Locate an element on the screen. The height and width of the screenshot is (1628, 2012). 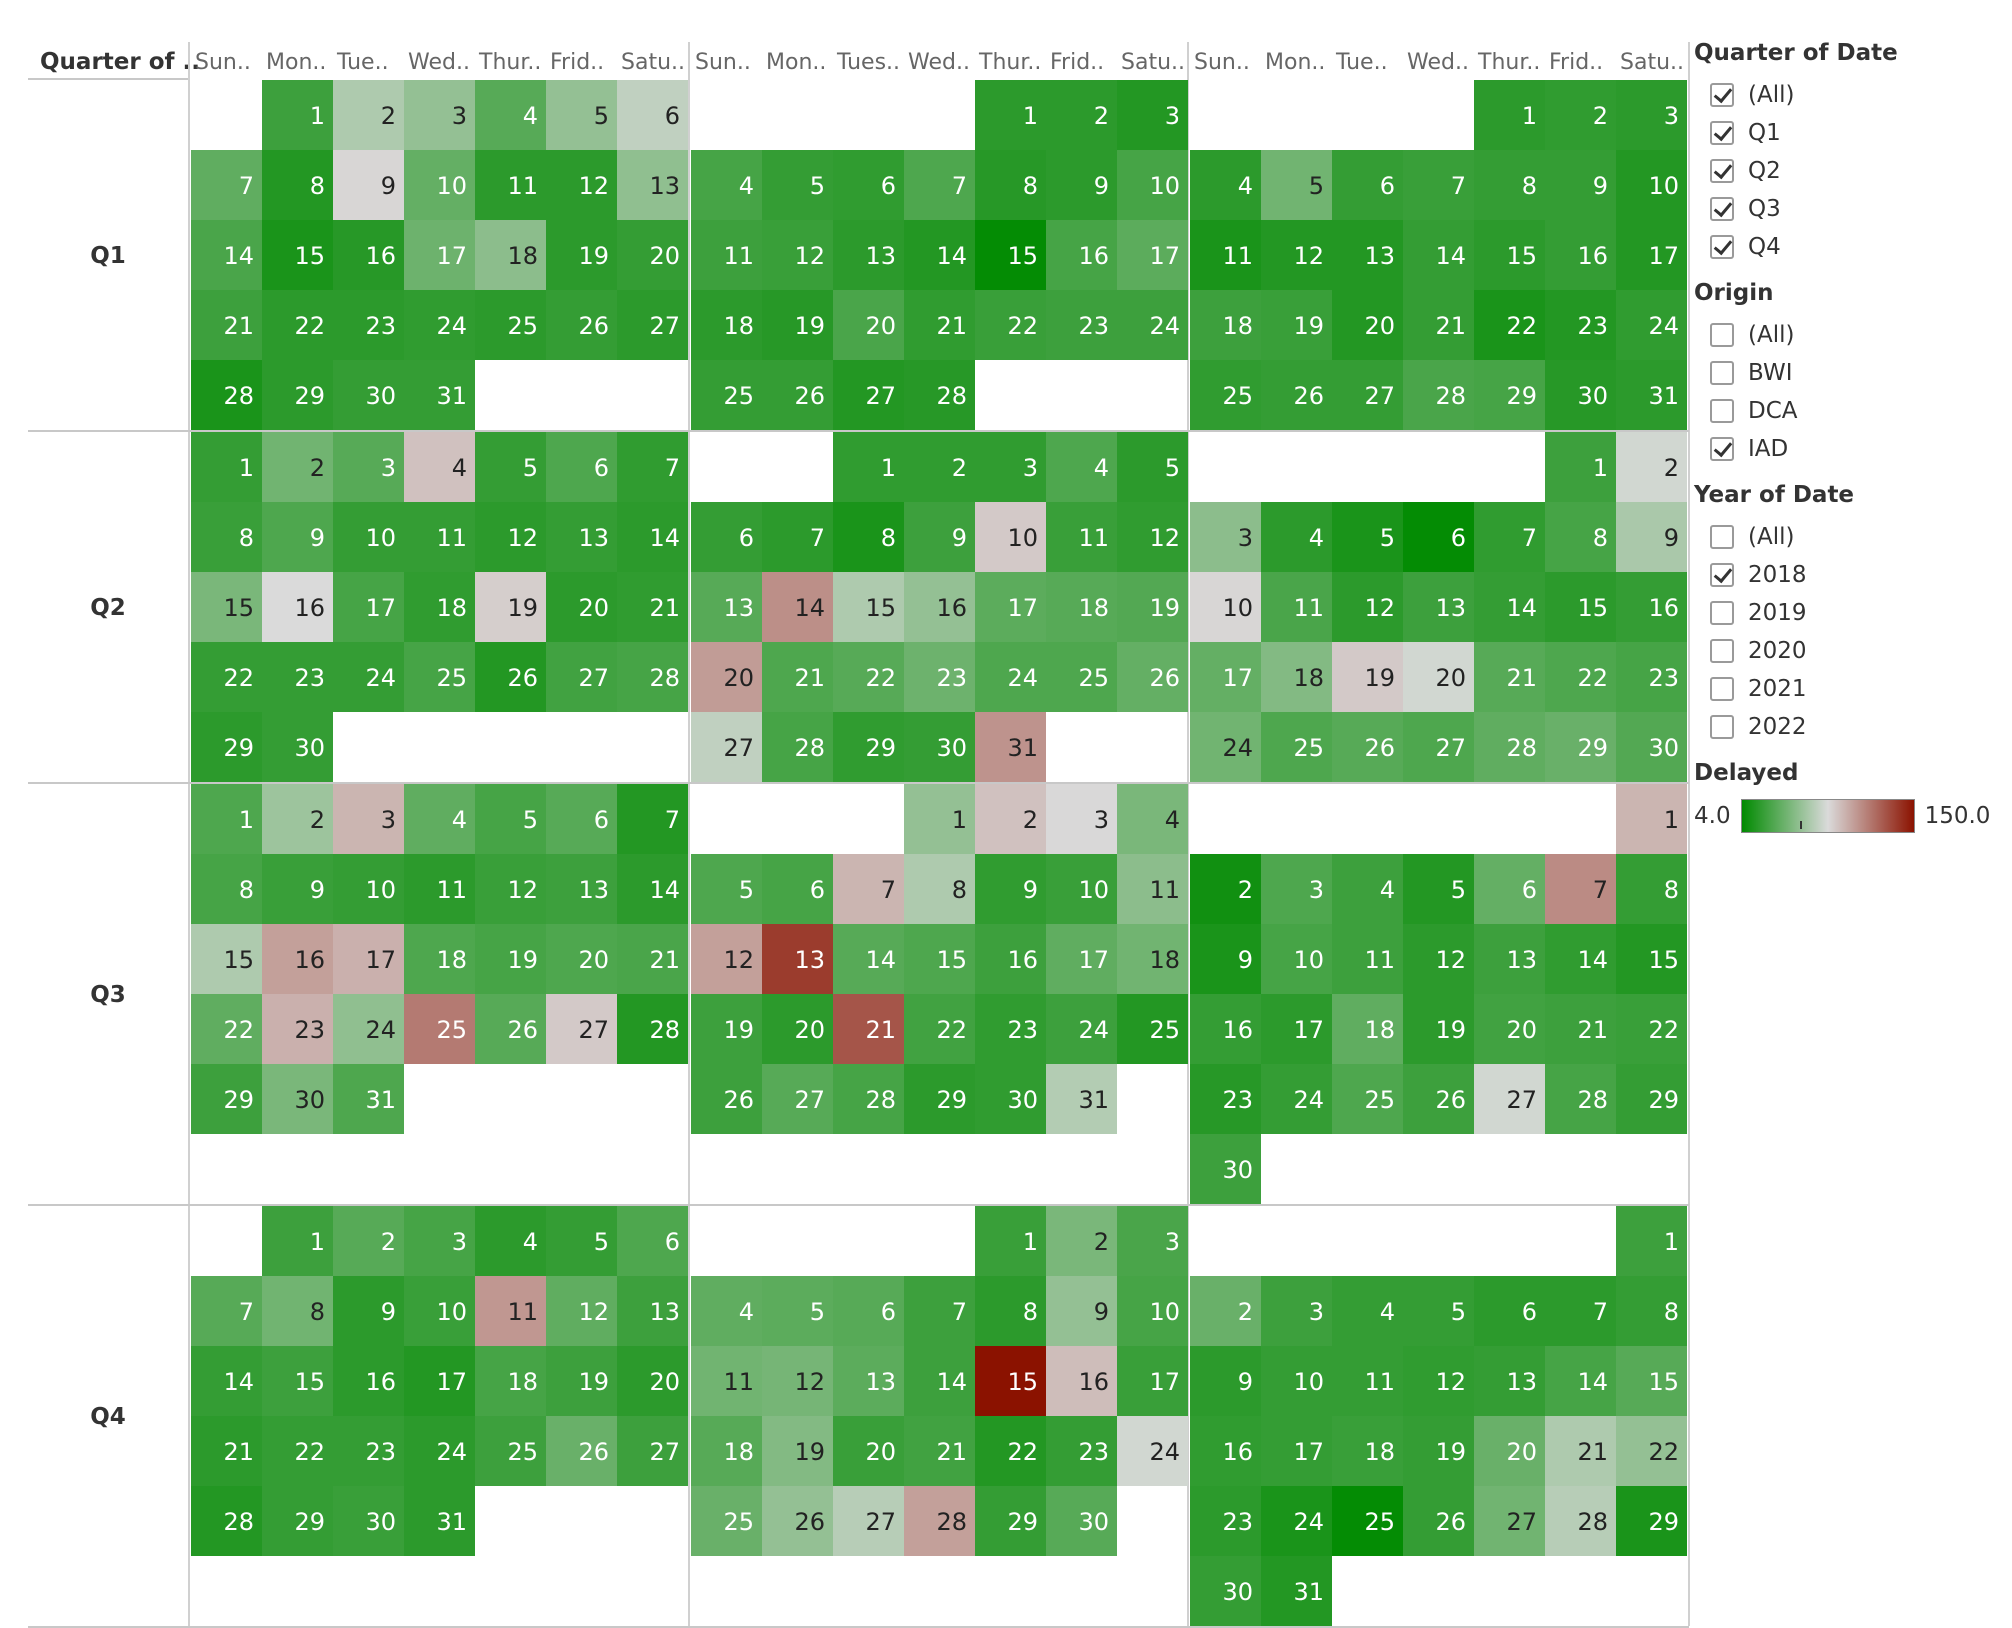
origin-filter-item: (All) is located at coordinates (1853, 335).